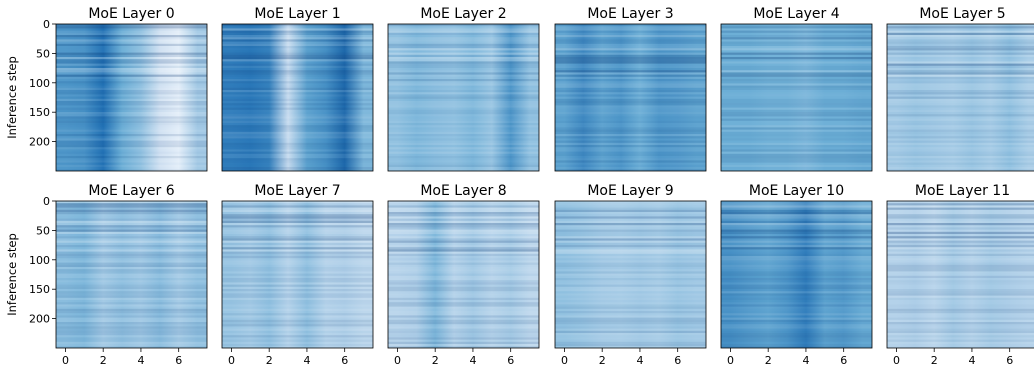 The width and height of the screenshot is (1034, 369). I want to click on panel-title: MoE Layer 1, so click(297, 14).